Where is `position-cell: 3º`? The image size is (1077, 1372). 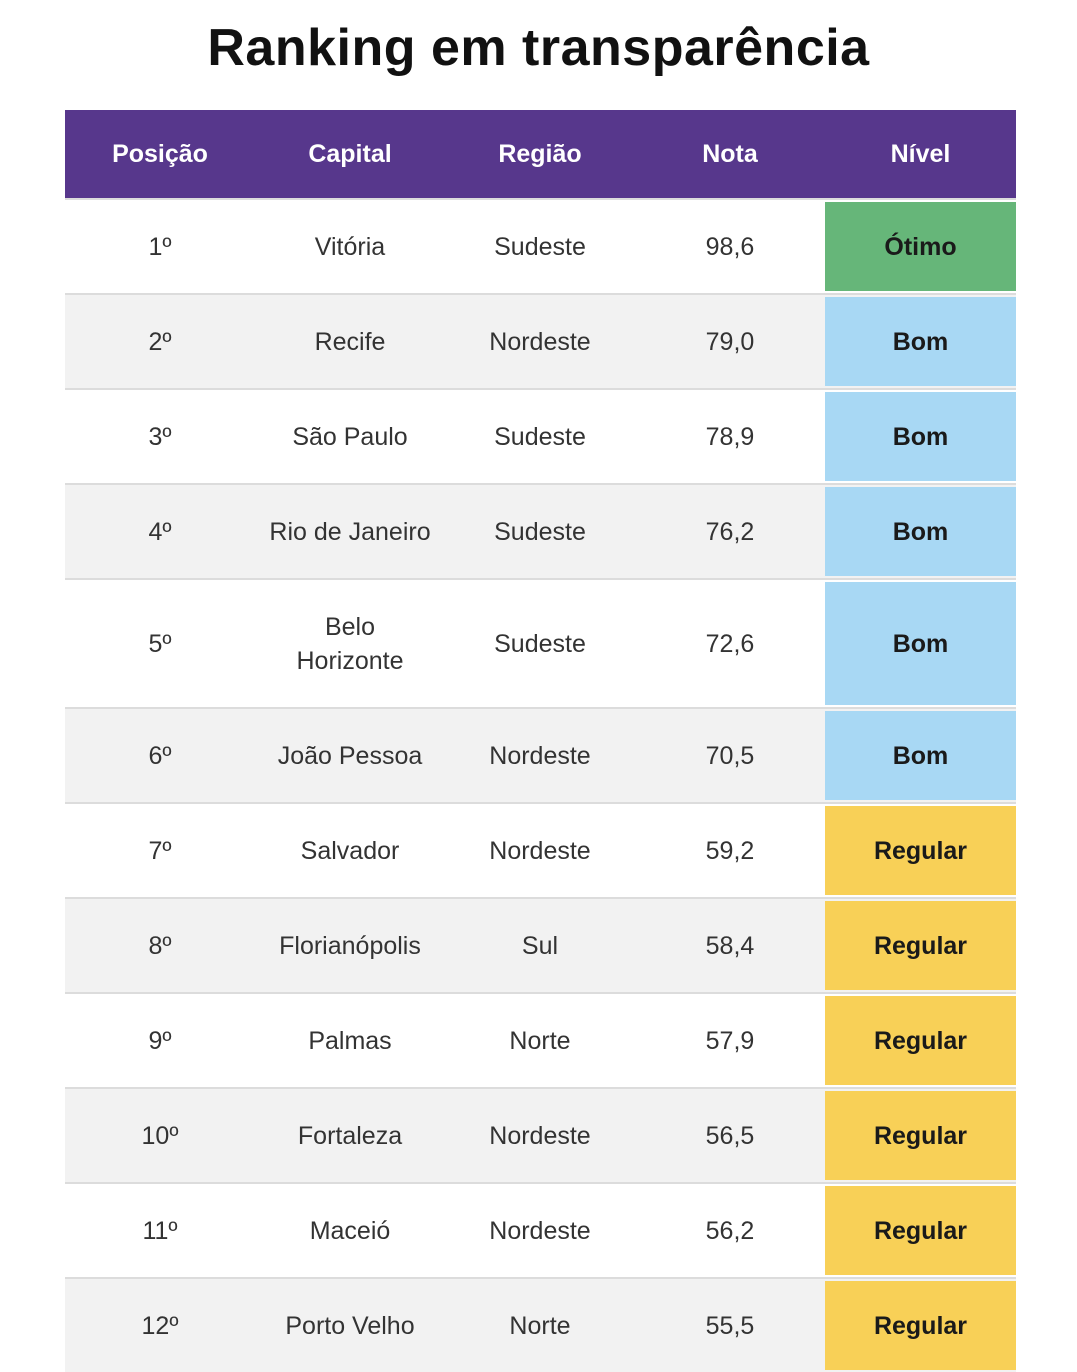 position-cell: 3º is located at coordinates (160, 436).